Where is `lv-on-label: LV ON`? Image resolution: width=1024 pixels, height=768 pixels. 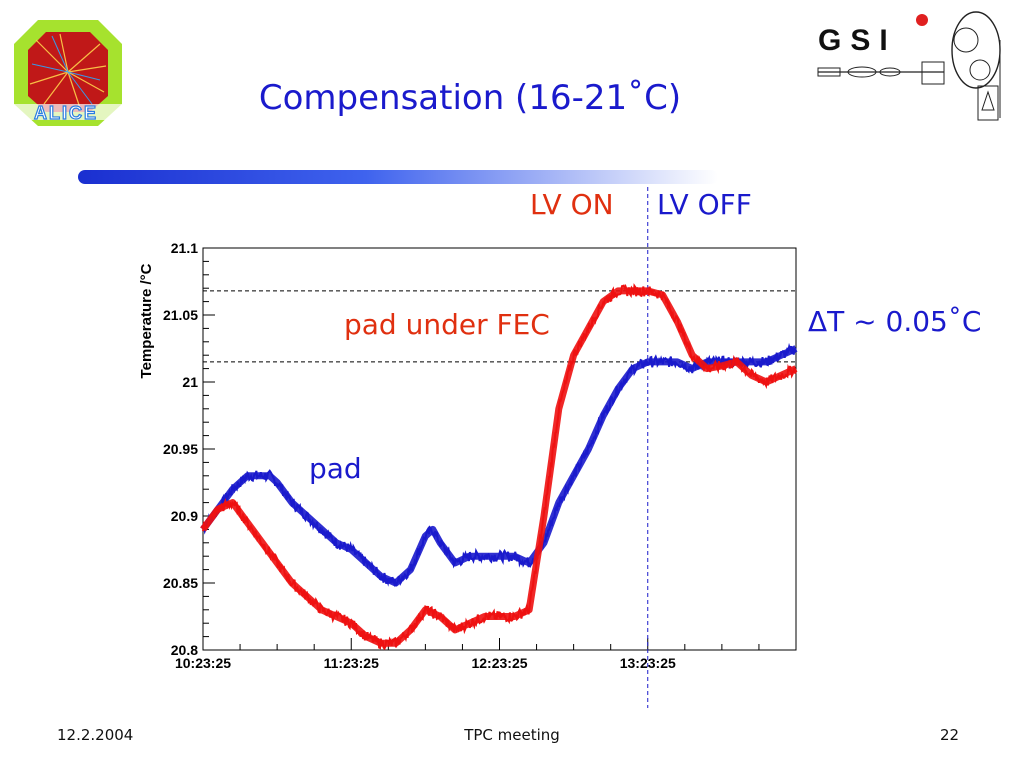 lv-on-label: LV ON is located at coordinates (572, 204).